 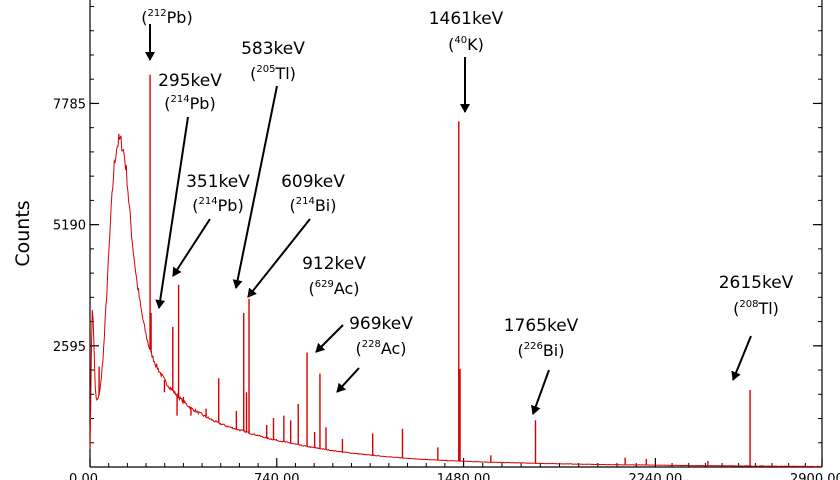 What do you see at coordinates (541, 365) in the screenshot?
I see `peak-annotation: 1765keV (226Bi)` at bounding box center [541, 365].